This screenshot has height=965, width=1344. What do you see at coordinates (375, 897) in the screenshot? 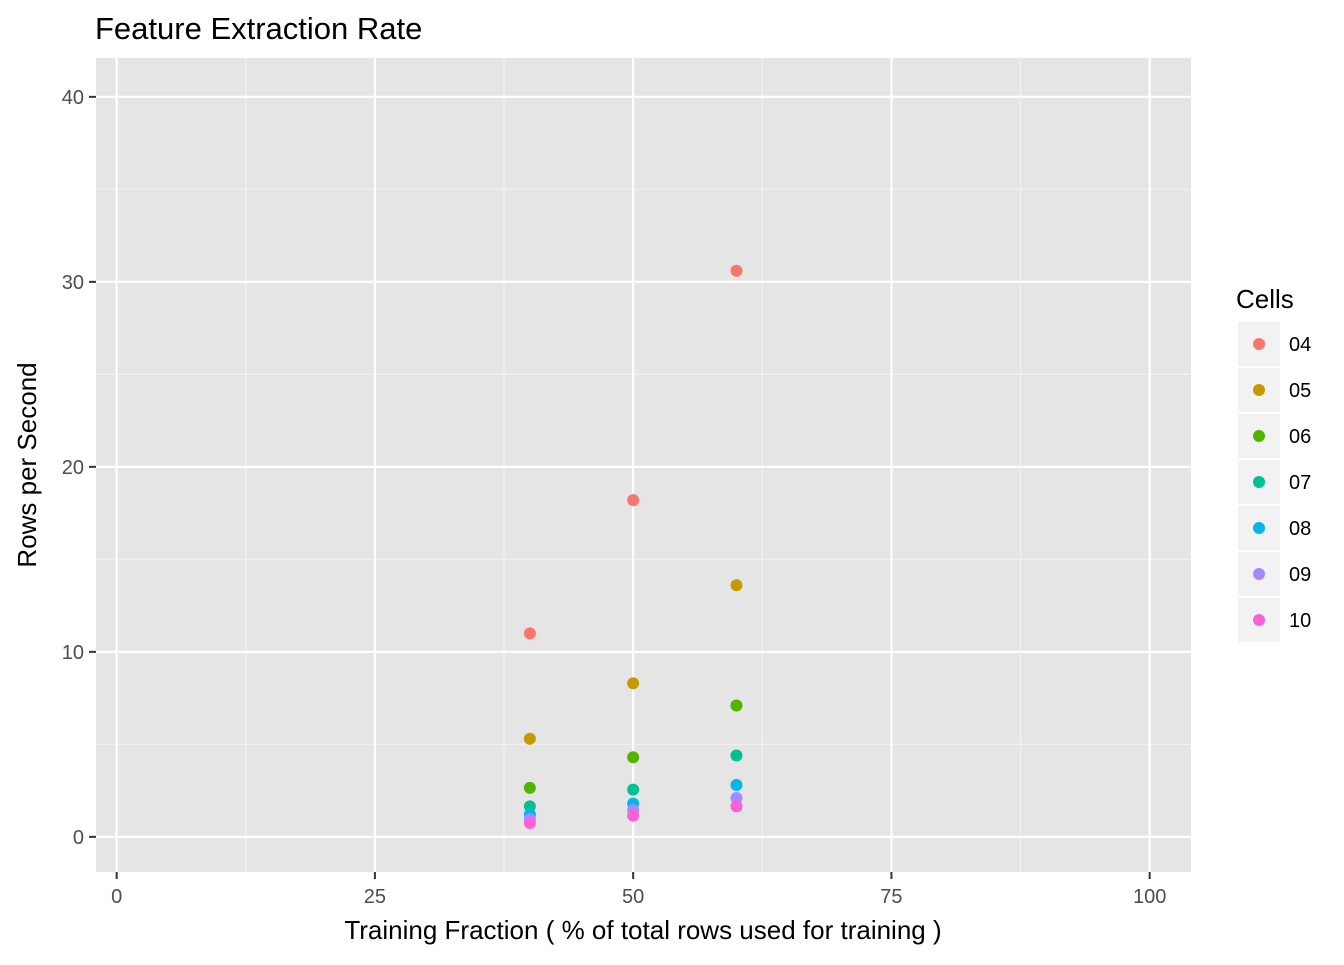
I see `x-tick-label: 25` at bounding box center [375, 897].